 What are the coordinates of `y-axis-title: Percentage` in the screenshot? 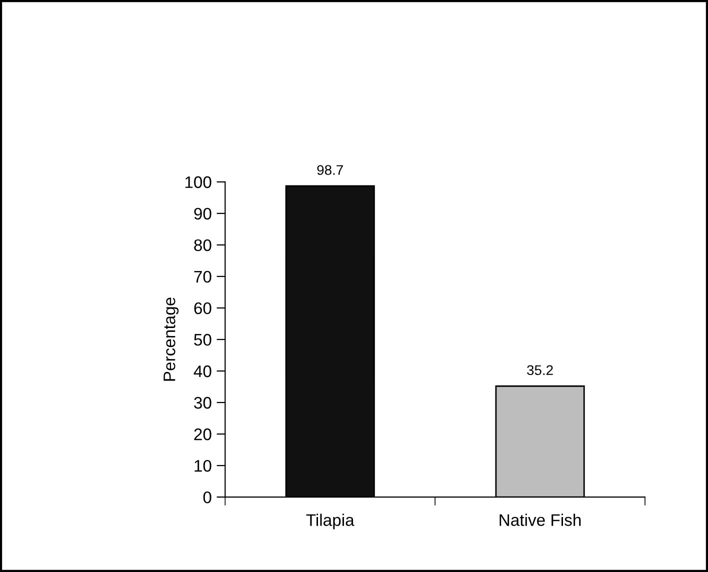 It's located at (171, 339).